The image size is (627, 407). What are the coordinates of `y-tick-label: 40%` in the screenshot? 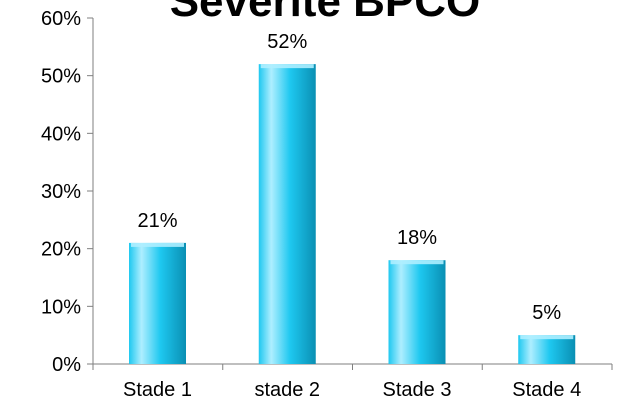 It's located at (61, 134).